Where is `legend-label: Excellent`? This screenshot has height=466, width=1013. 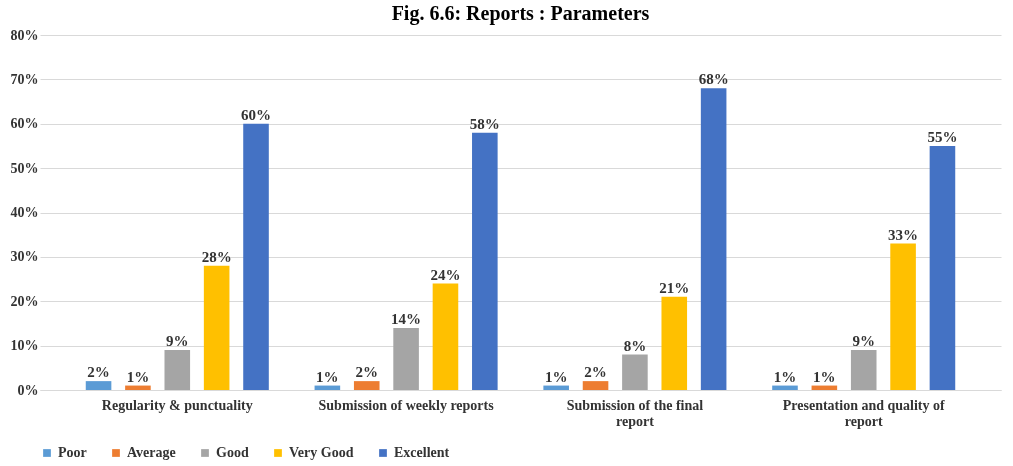
legend-label: Excellent is located at coordinates (422, 452).